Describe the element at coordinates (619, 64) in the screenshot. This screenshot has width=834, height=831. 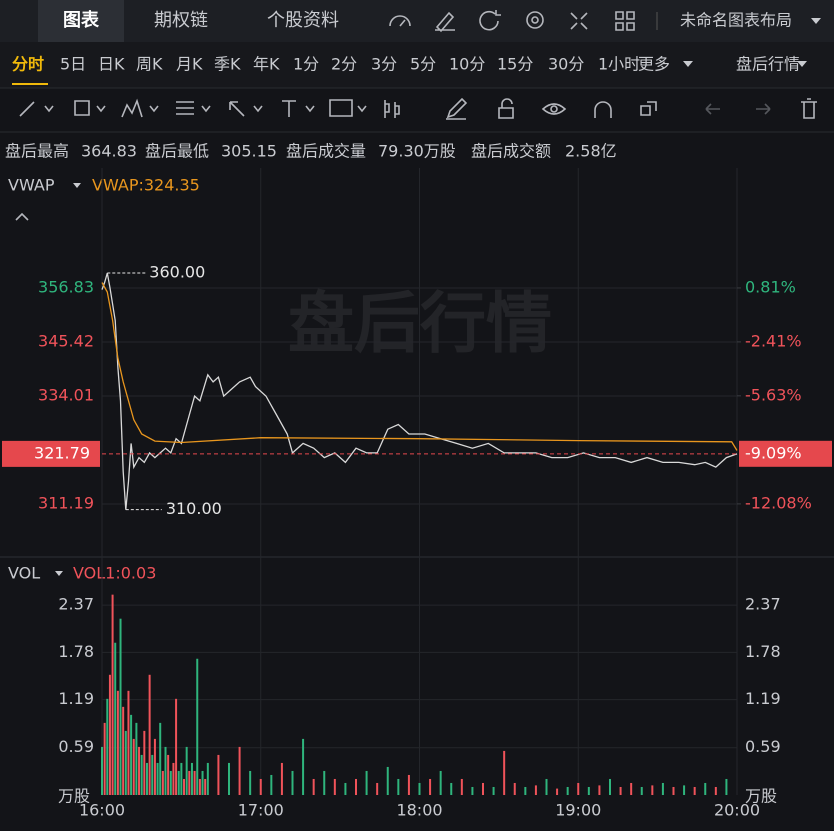
I see `period-tab: 1小时` at that location.